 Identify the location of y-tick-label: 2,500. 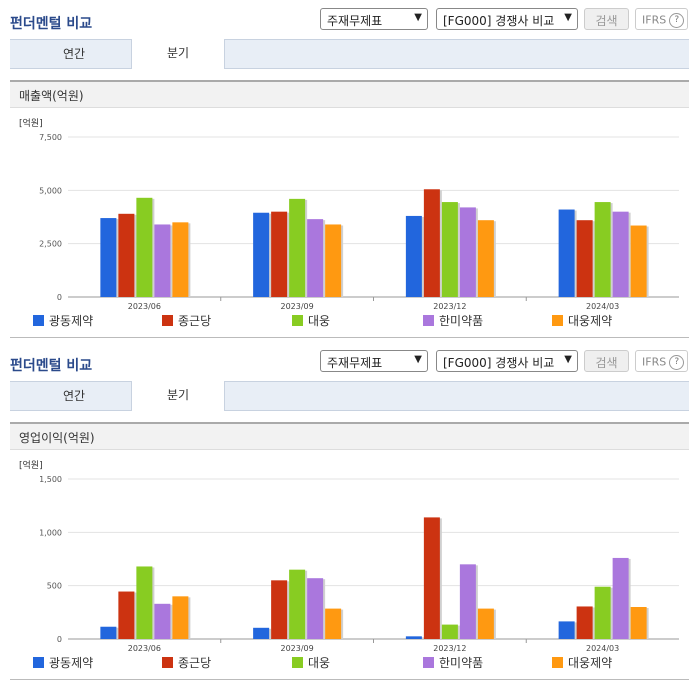
(50, 244).